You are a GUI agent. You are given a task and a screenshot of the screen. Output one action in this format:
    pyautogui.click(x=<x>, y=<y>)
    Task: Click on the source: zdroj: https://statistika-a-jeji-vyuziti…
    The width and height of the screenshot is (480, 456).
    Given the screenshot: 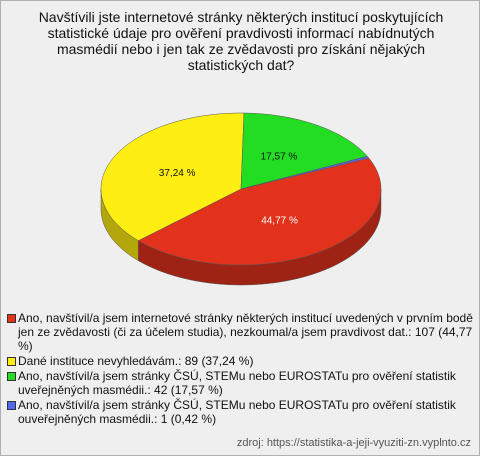 What is the action you would take?
    pyautogui.click(x=353, y=443)
    